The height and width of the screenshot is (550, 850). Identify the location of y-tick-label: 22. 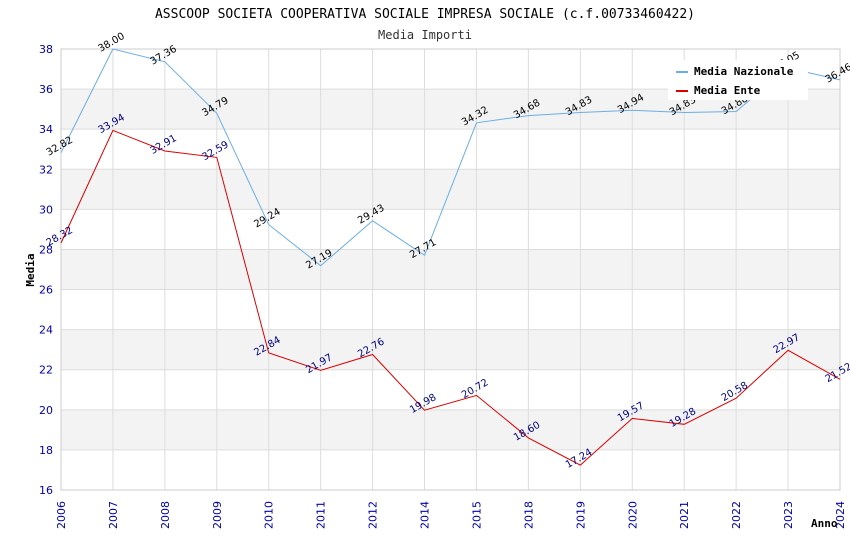
(46, 370).